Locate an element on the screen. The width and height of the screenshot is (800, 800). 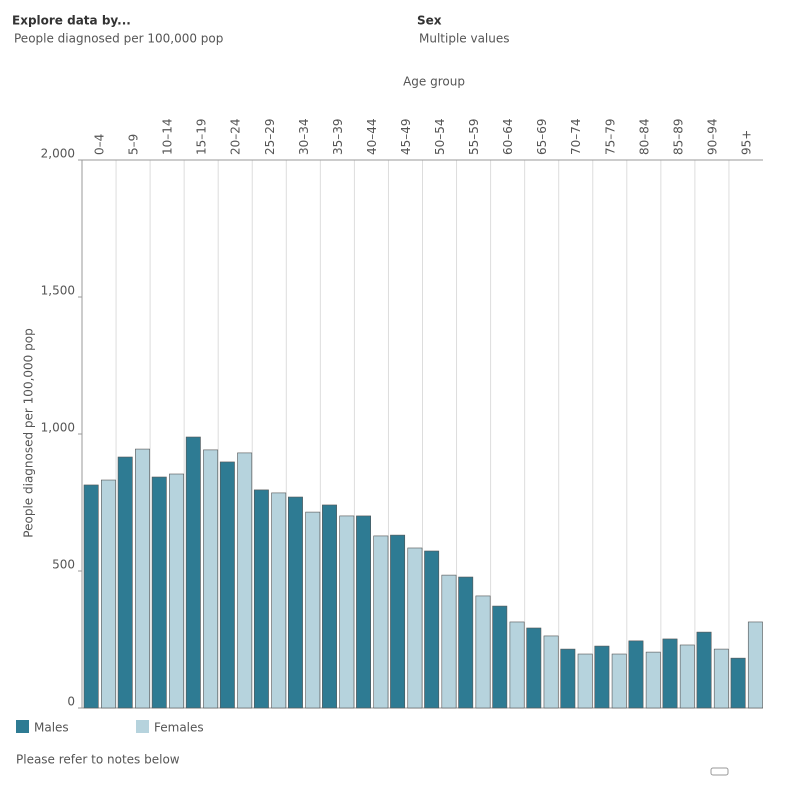
x-tick-label: 65–69 is located at coordinates (542, 136).